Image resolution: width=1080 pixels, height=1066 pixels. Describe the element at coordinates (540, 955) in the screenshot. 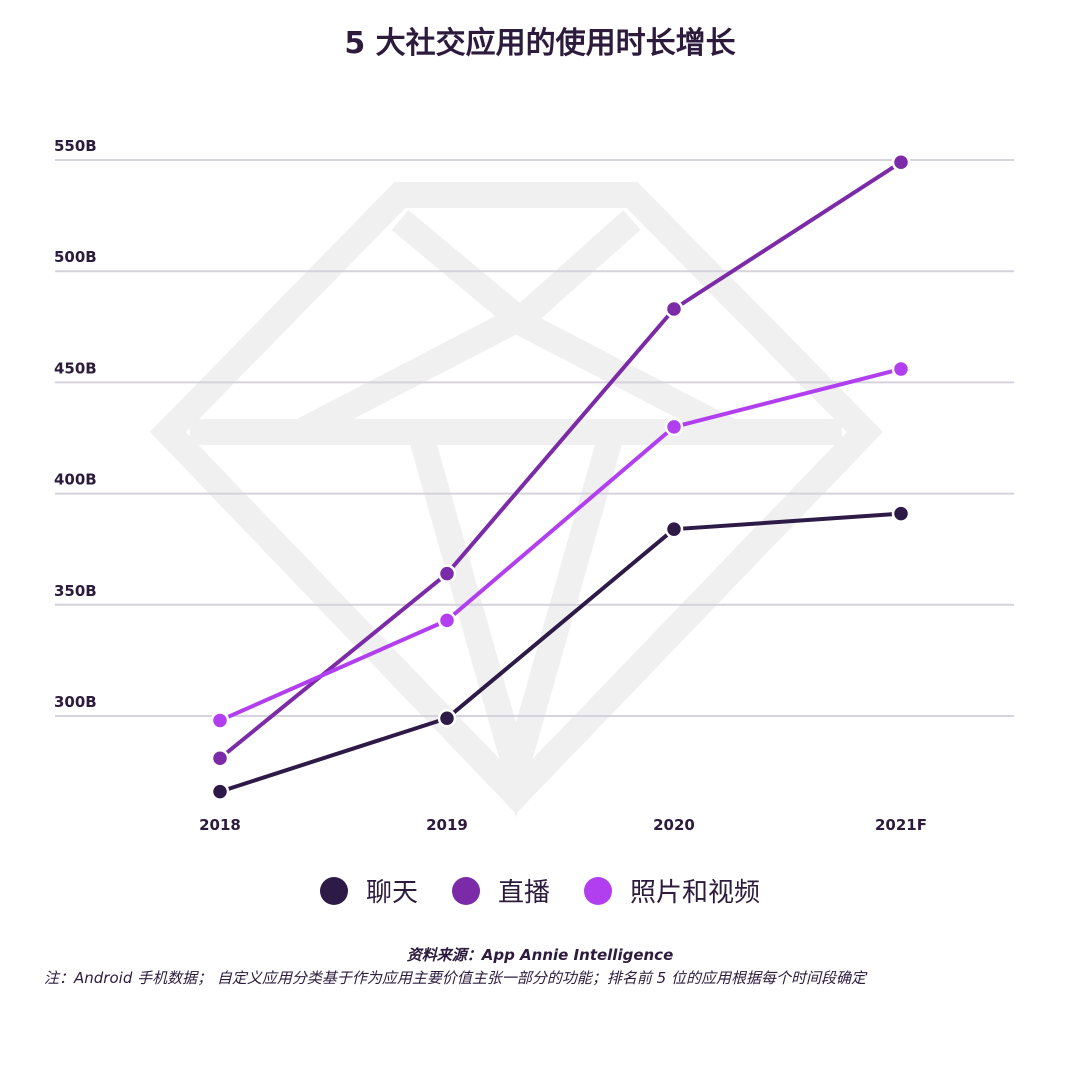

I see `source-text: 资料来源：App Annie Intelligence` at that location.